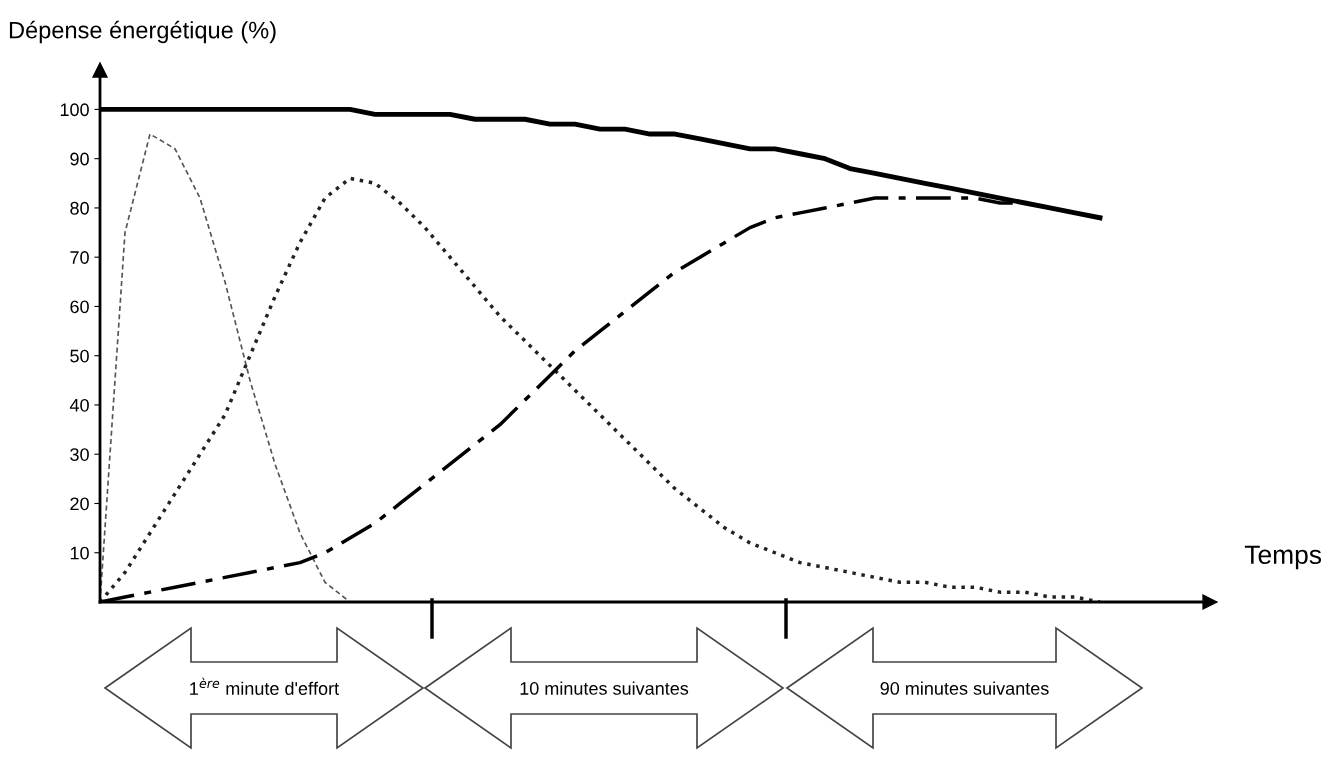 The height and width of the screenshot is (775, 1338). What do you see at coordinates (964, 688) in the screenshot?
I see `text: 90 minutes suivantes` at bounding box center [964, 688].